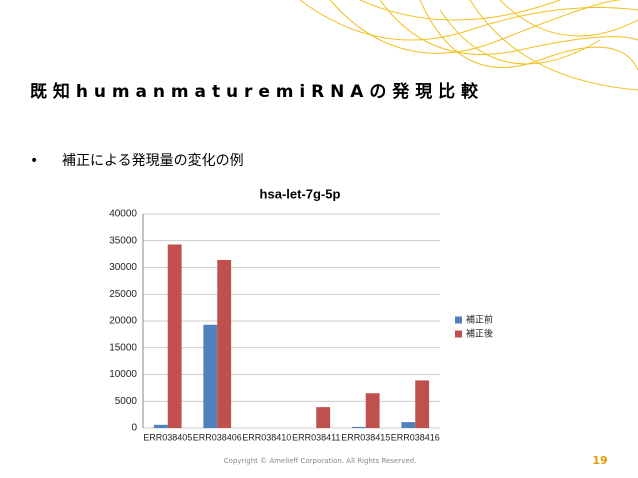 The width and height of the screenshot is (638, 478). What do you see at coordinates (123, 240) in the screenshot?
I see `y-tick-label: 35000` at bounding box center [123, 240].